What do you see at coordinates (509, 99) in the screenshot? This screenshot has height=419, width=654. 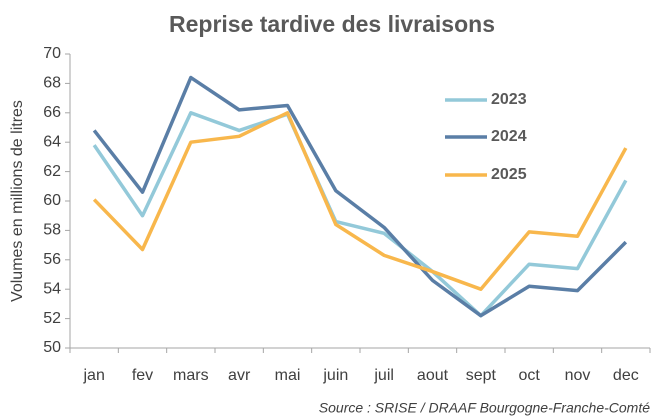 I see `legend-label: 2023` at bounding box center [509, 99].